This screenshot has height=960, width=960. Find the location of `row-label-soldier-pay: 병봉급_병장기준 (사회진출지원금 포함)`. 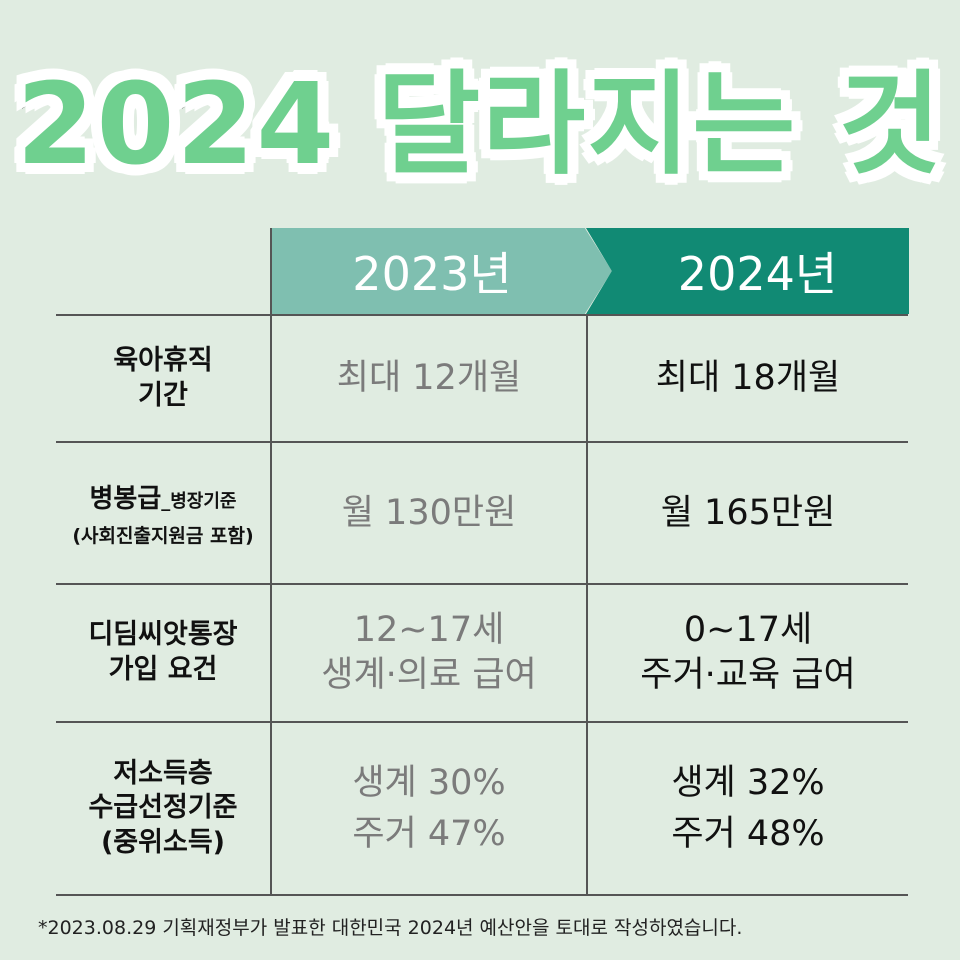

row-label-soldier-pay: 병봉급_병장기준 (사회진출지원금 포함) is located at coordinates (163, 513).